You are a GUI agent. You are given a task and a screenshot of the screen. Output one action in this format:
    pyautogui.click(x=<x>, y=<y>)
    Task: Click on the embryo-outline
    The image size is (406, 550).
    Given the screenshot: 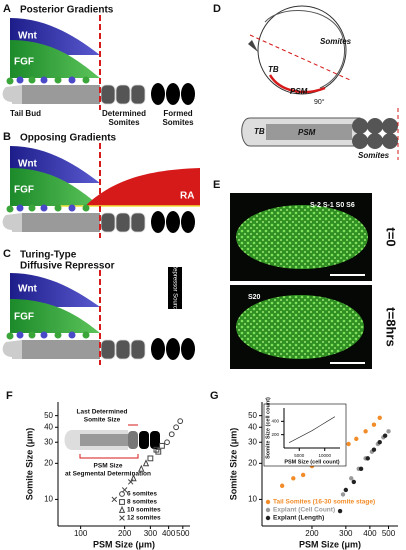 What is the action you would take?
    pyautogui.click(x=302, y=50)
    